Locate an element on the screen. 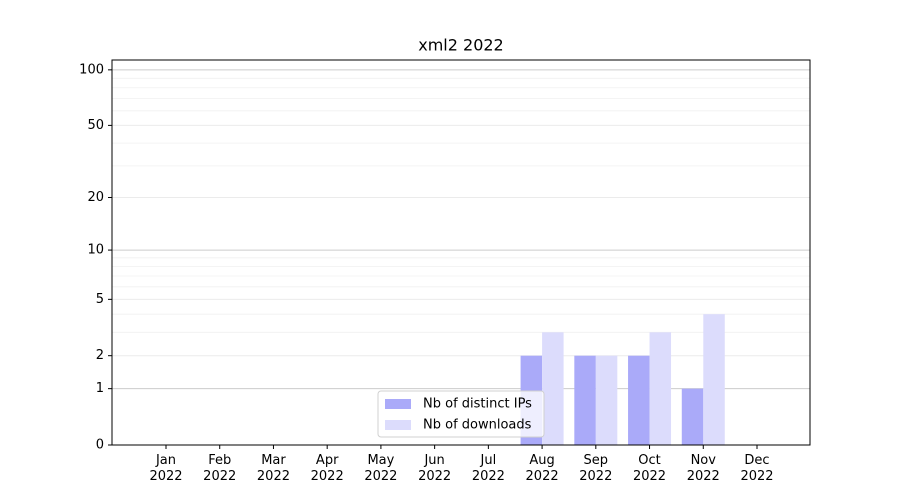  y-tick-label: 0 is located at coordinates (100, 445).